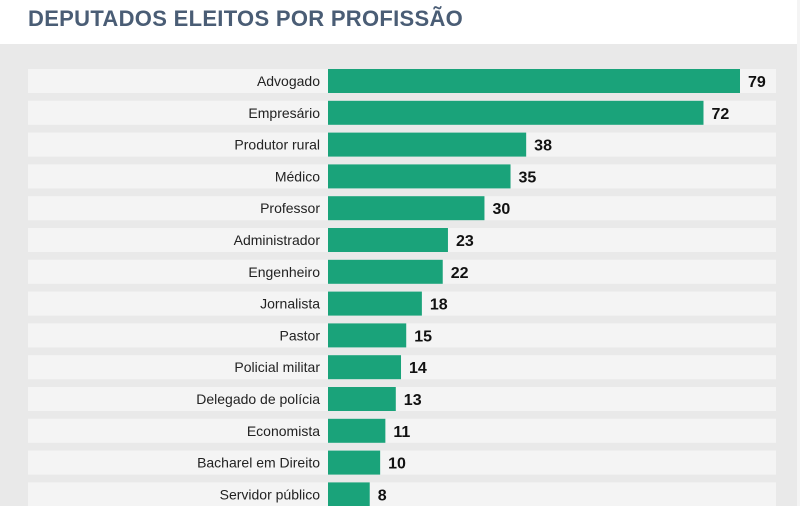 This screenshot has height=506, width=800. Describe the element at coordinates (720, 114) in the screenshot. I see `value-label: 72` at that location.